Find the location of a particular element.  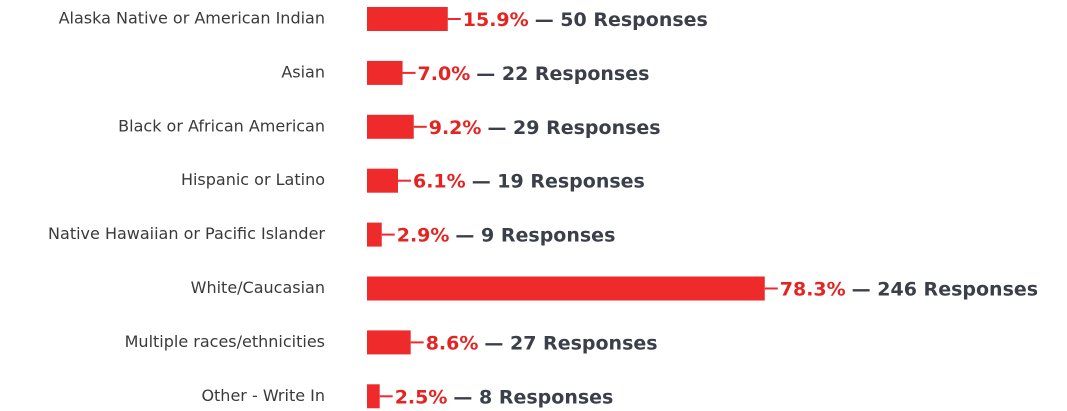

data-label: 6.1% — 19 Responses is located at coordinates (529, 181).